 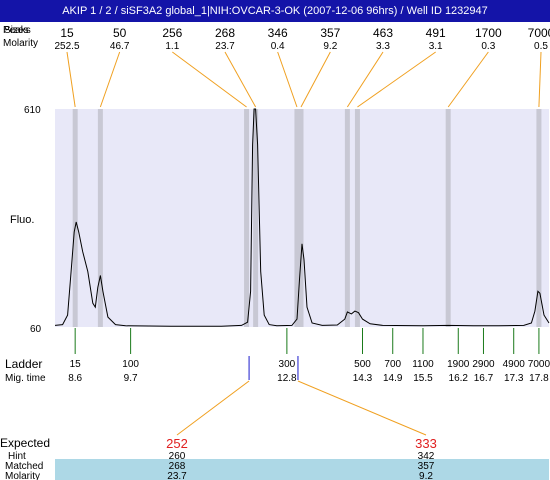 What do you see at coordinates (541, 46) in the screenshot?
I see `peak-molarity-label: 0.5` at bounding box center [541, 46].